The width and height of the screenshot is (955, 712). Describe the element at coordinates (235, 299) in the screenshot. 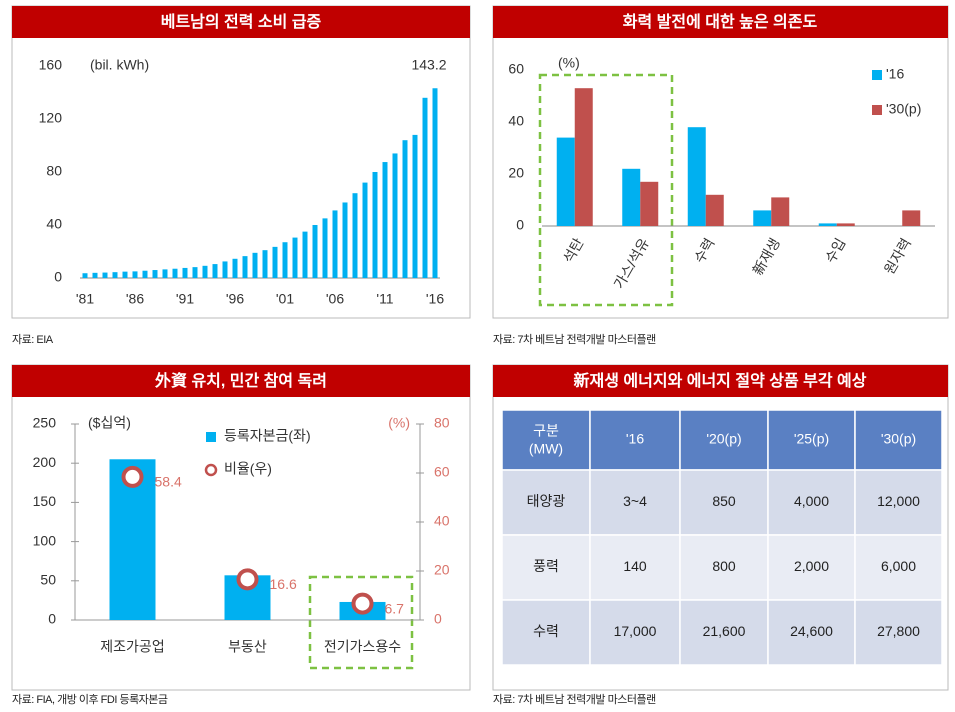

I see `x-tick-label: '96` at that location.